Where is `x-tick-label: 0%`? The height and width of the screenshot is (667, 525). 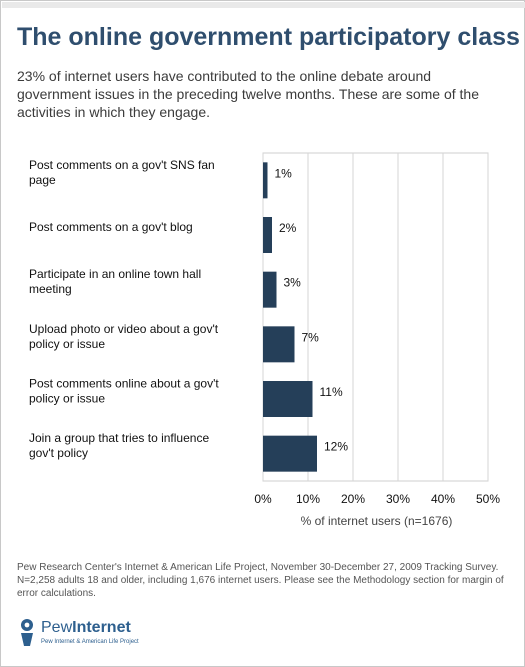 x-tick-label: 0% is located at coordinates (263, 499).